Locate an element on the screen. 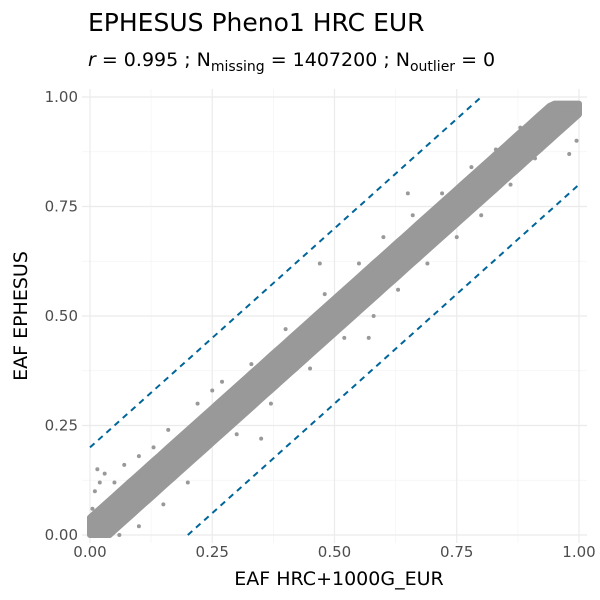 This screenshot has height=600, width=600. x-tick-label: 0.75 is located at coordinates (456, 552).